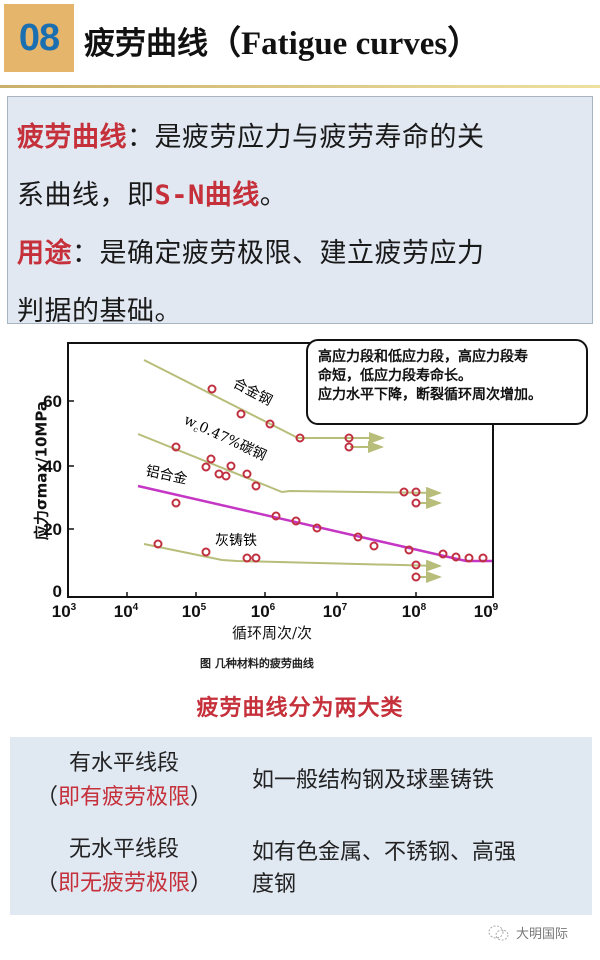  What do you see at coordinates (292, 558) in the screenshot?
I see `series-gray-cast-iron: 灰铸铁` at bounding box center [292, 558].